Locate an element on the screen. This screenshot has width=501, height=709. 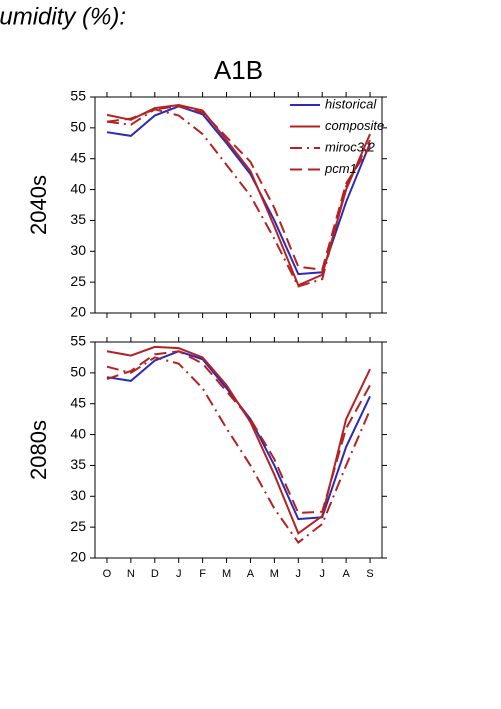
x-tick-label: S is located at coordinates (369, 574).